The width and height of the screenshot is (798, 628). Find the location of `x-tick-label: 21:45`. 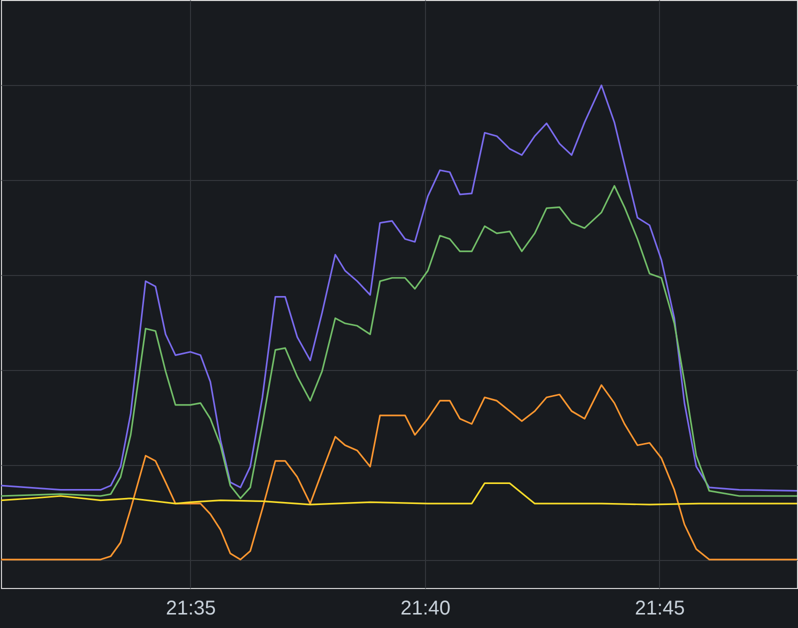

x-tick-label: 21:45 is located at coordinates (659, 609).